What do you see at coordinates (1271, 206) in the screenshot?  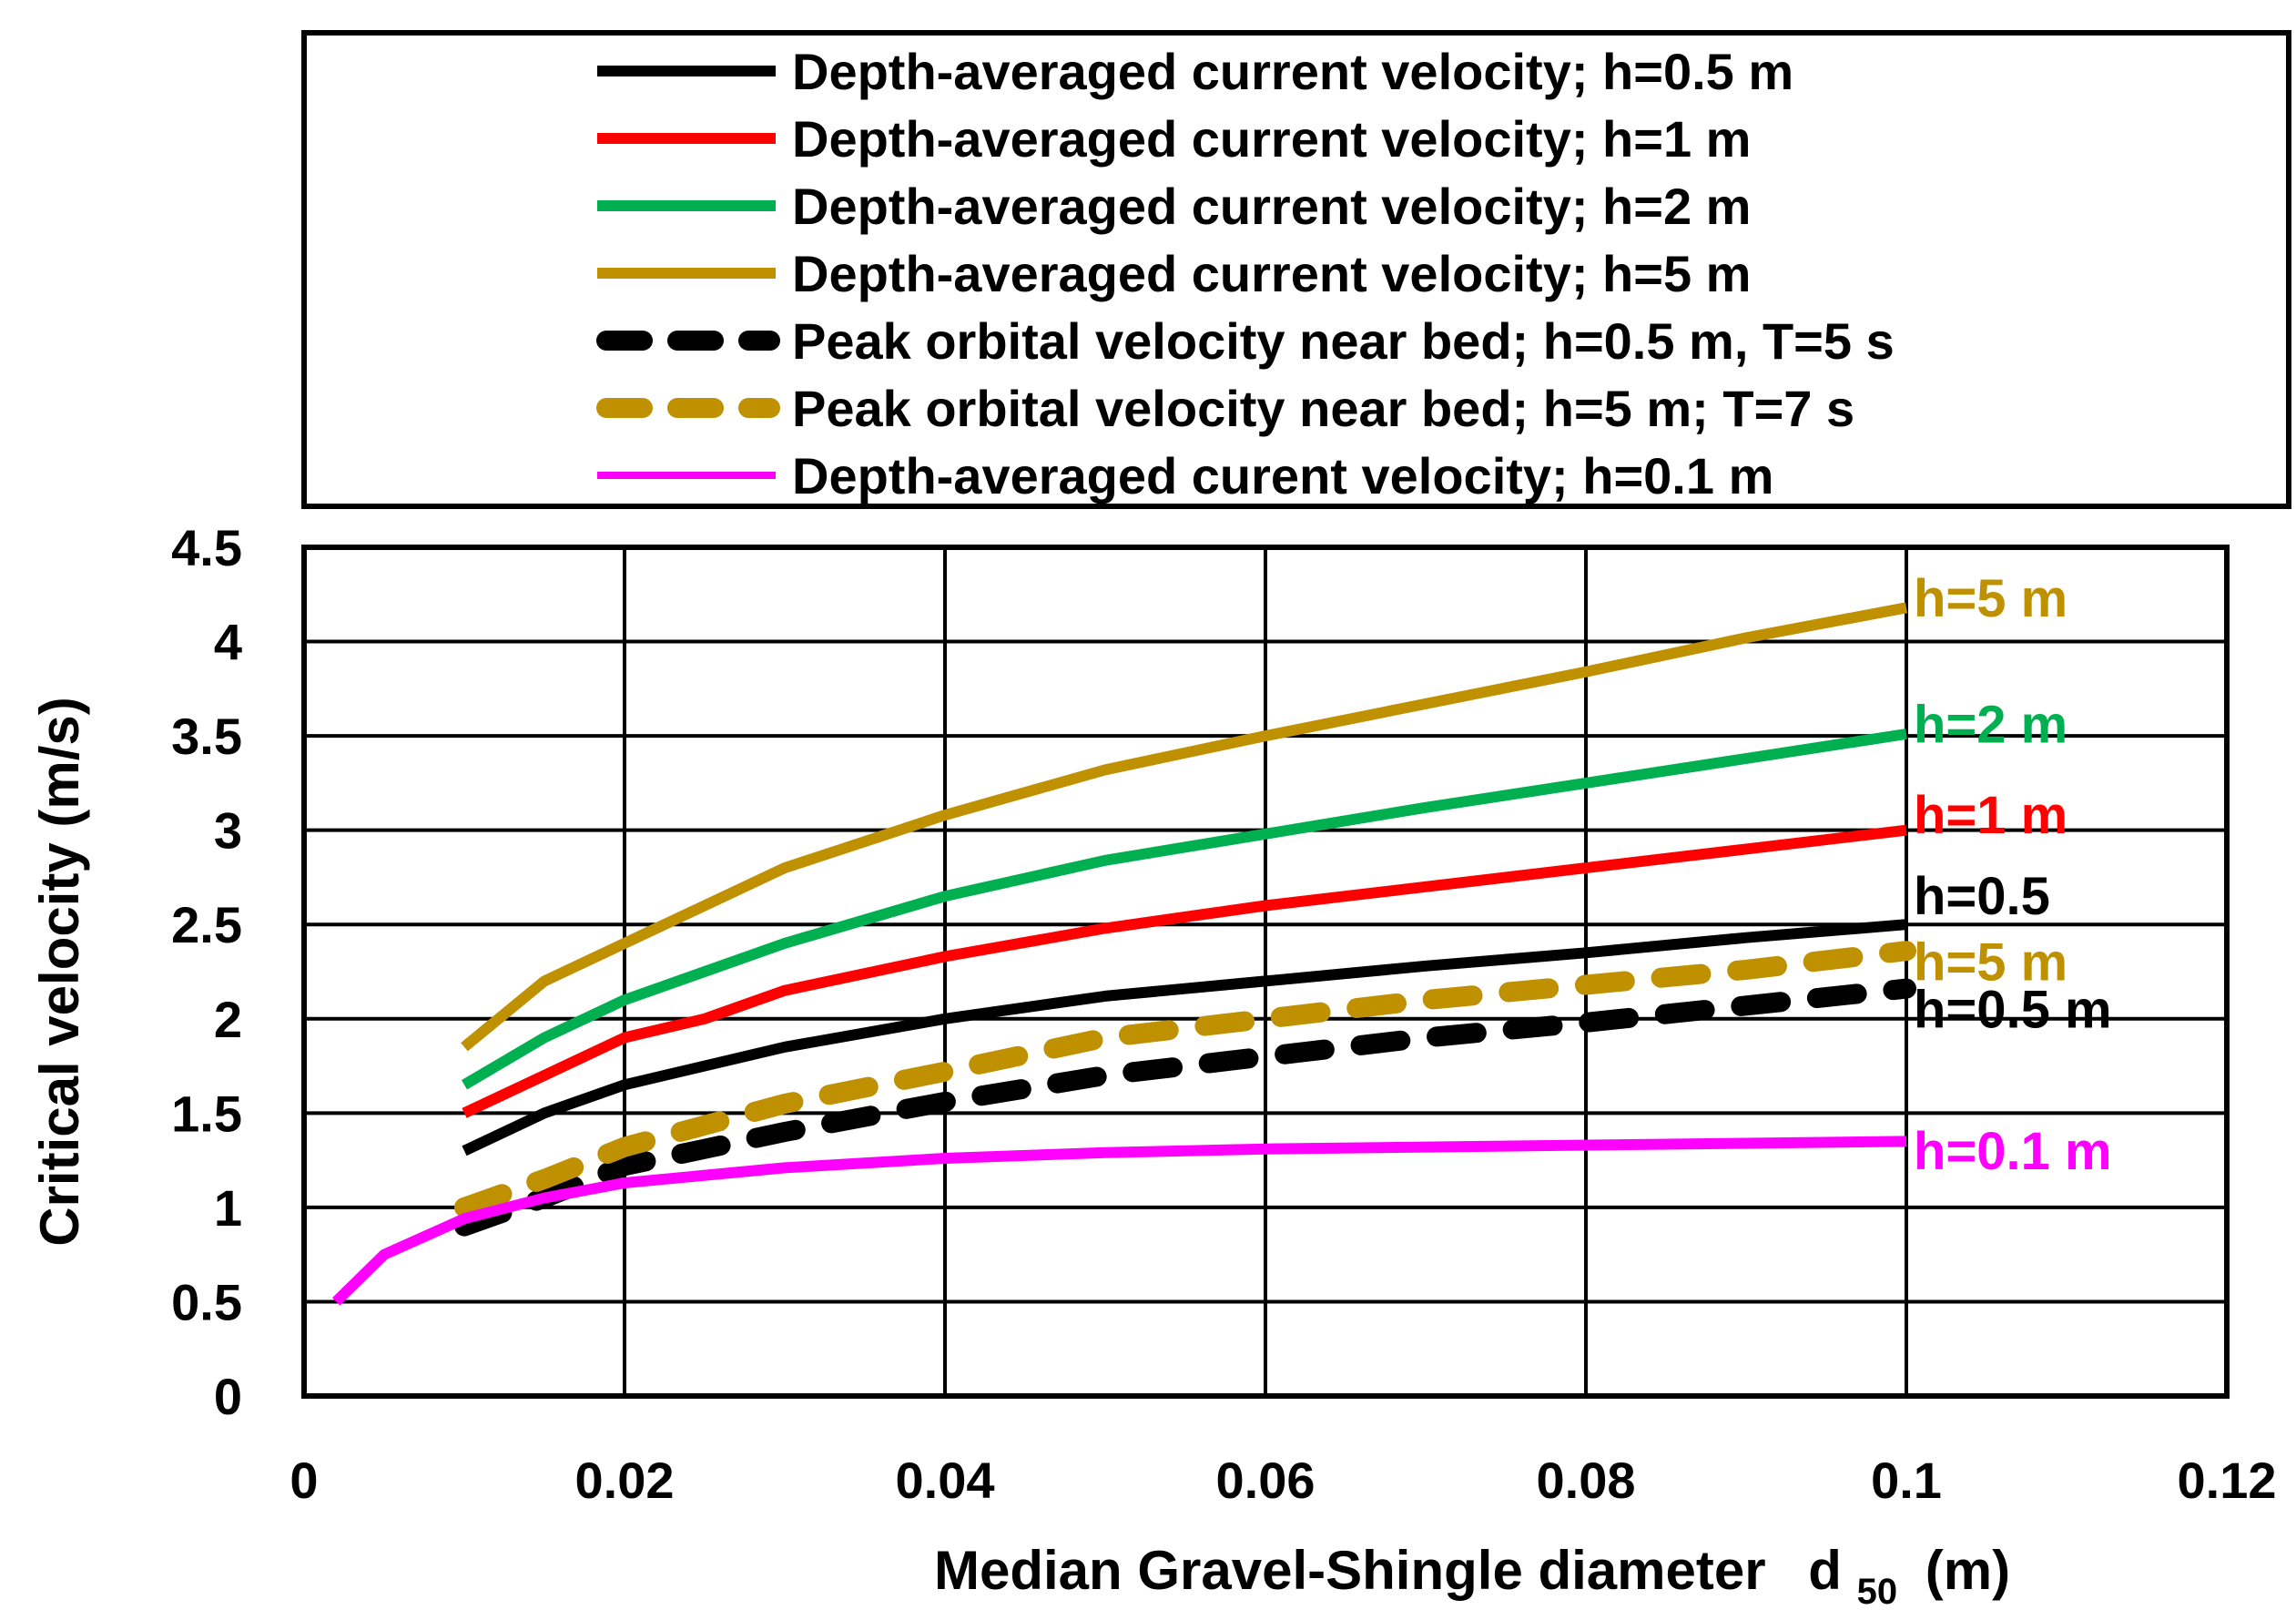 I see `legend-label-3: Depth-averaged current velocity; h=2 m` at bounding box center [1271, 206].